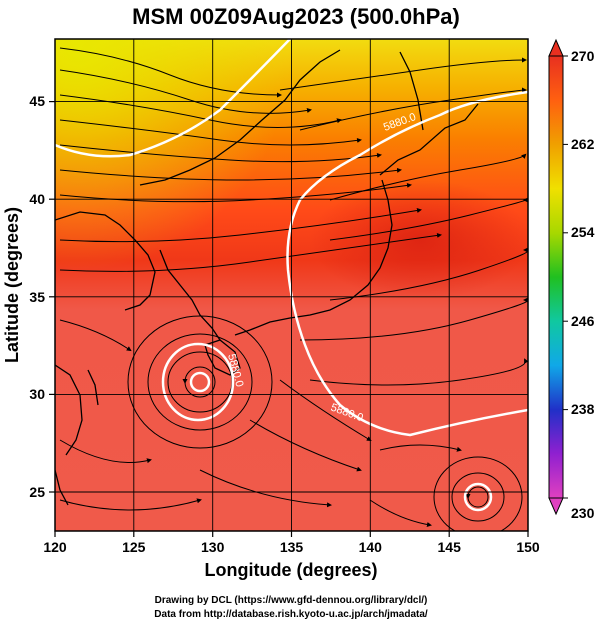  What do you see at coordinates (213, 547) in the screenshot?
I see `x-tick-label: 130` at bounding box center [213, 547].